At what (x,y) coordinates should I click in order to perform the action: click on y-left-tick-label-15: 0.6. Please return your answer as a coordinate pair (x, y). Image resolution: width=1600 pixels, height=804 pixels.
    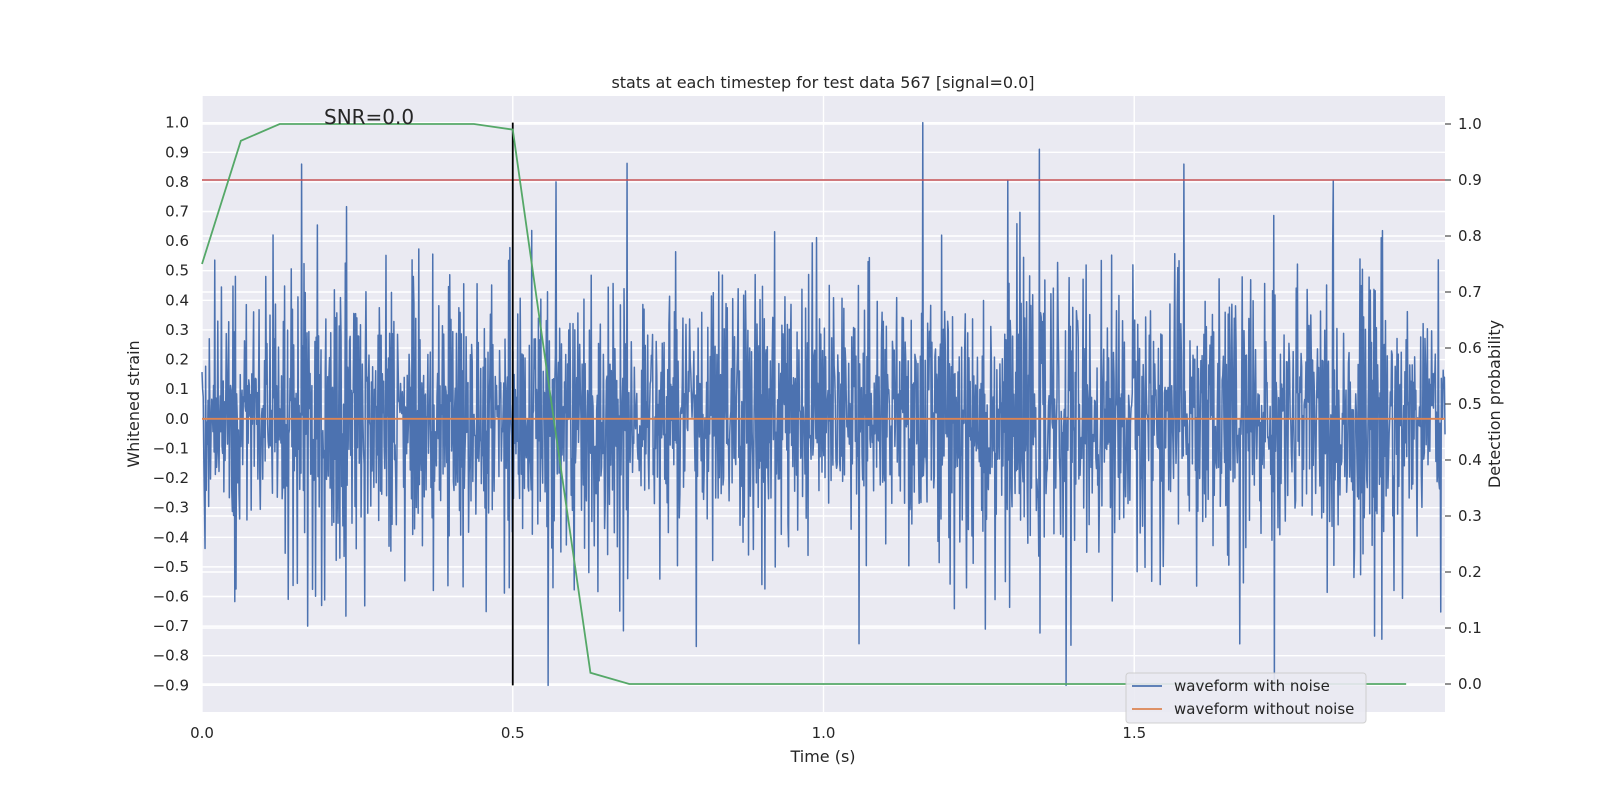
    Looking at the image, I should click on (177, 241).